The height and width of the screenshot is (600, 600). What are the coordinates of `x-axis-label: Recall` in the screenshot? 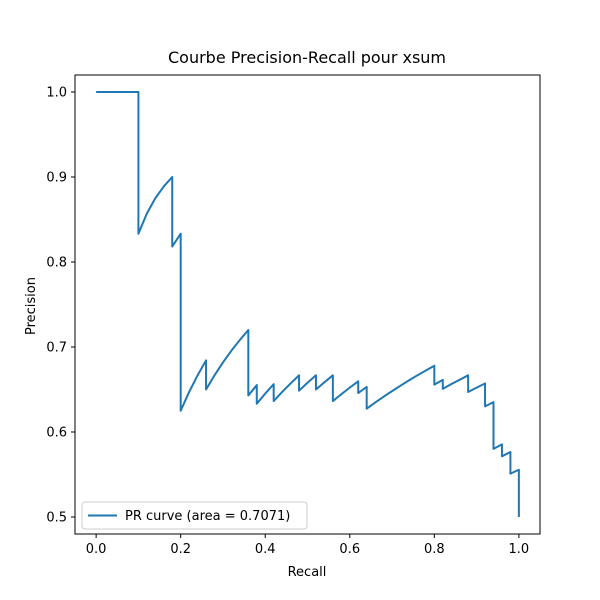 It's located at (307, 572).